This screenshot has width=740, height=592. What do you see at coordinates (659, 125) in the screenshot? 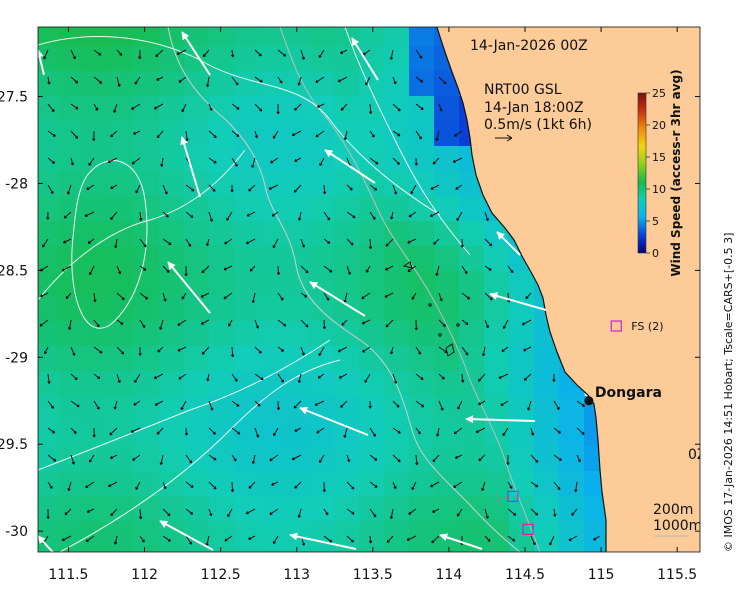
I see `colorbar-tick-label: 20` at bounding box center [659, 125].